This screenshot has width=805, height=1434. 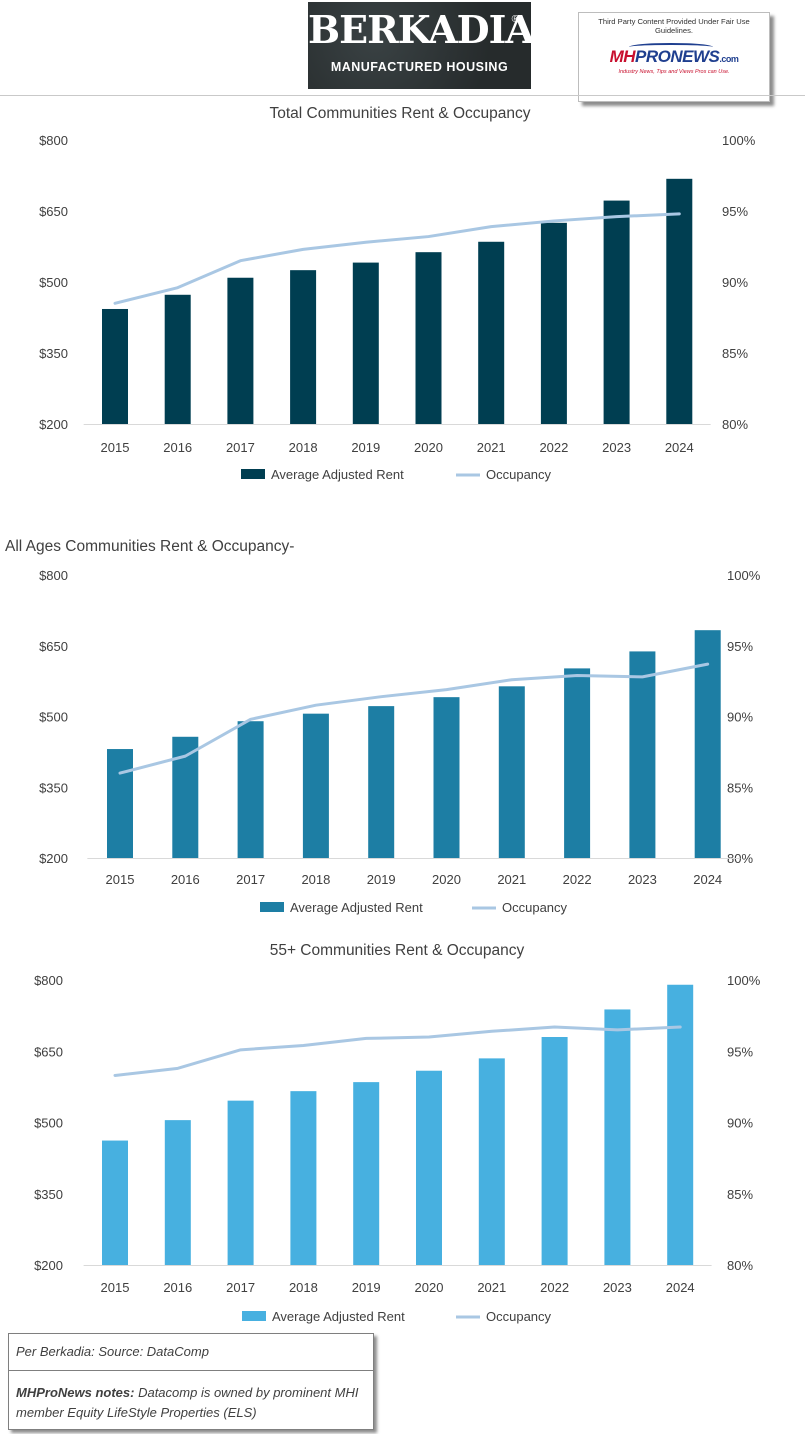 What do you see at coordinates (303, 1287) in the screenshot?
I see `x-tick-label: 2018` at bounding box center [303, 1287].